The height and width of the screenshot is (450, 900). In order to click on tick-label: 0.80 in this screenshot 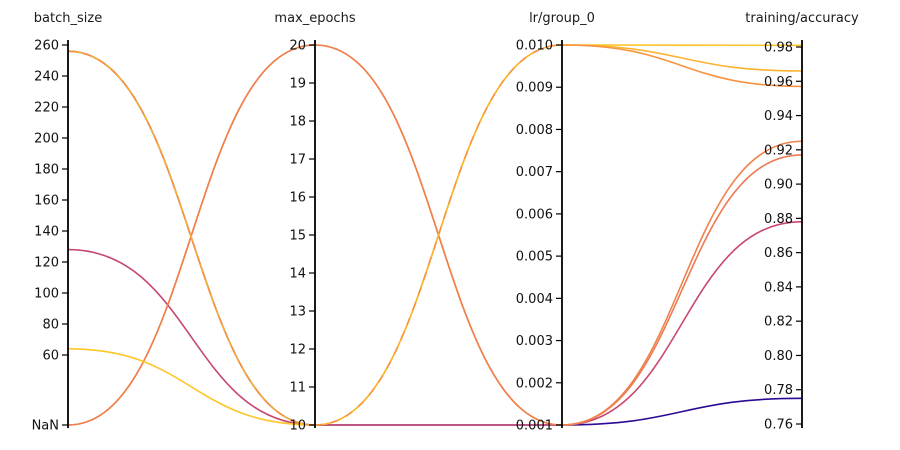, I will do `click(778, 356)`.